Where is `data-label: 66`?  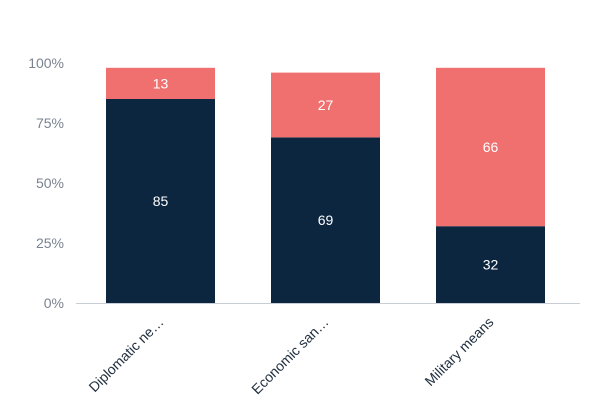
data-label: 66 is located at coordinates (491, 147).